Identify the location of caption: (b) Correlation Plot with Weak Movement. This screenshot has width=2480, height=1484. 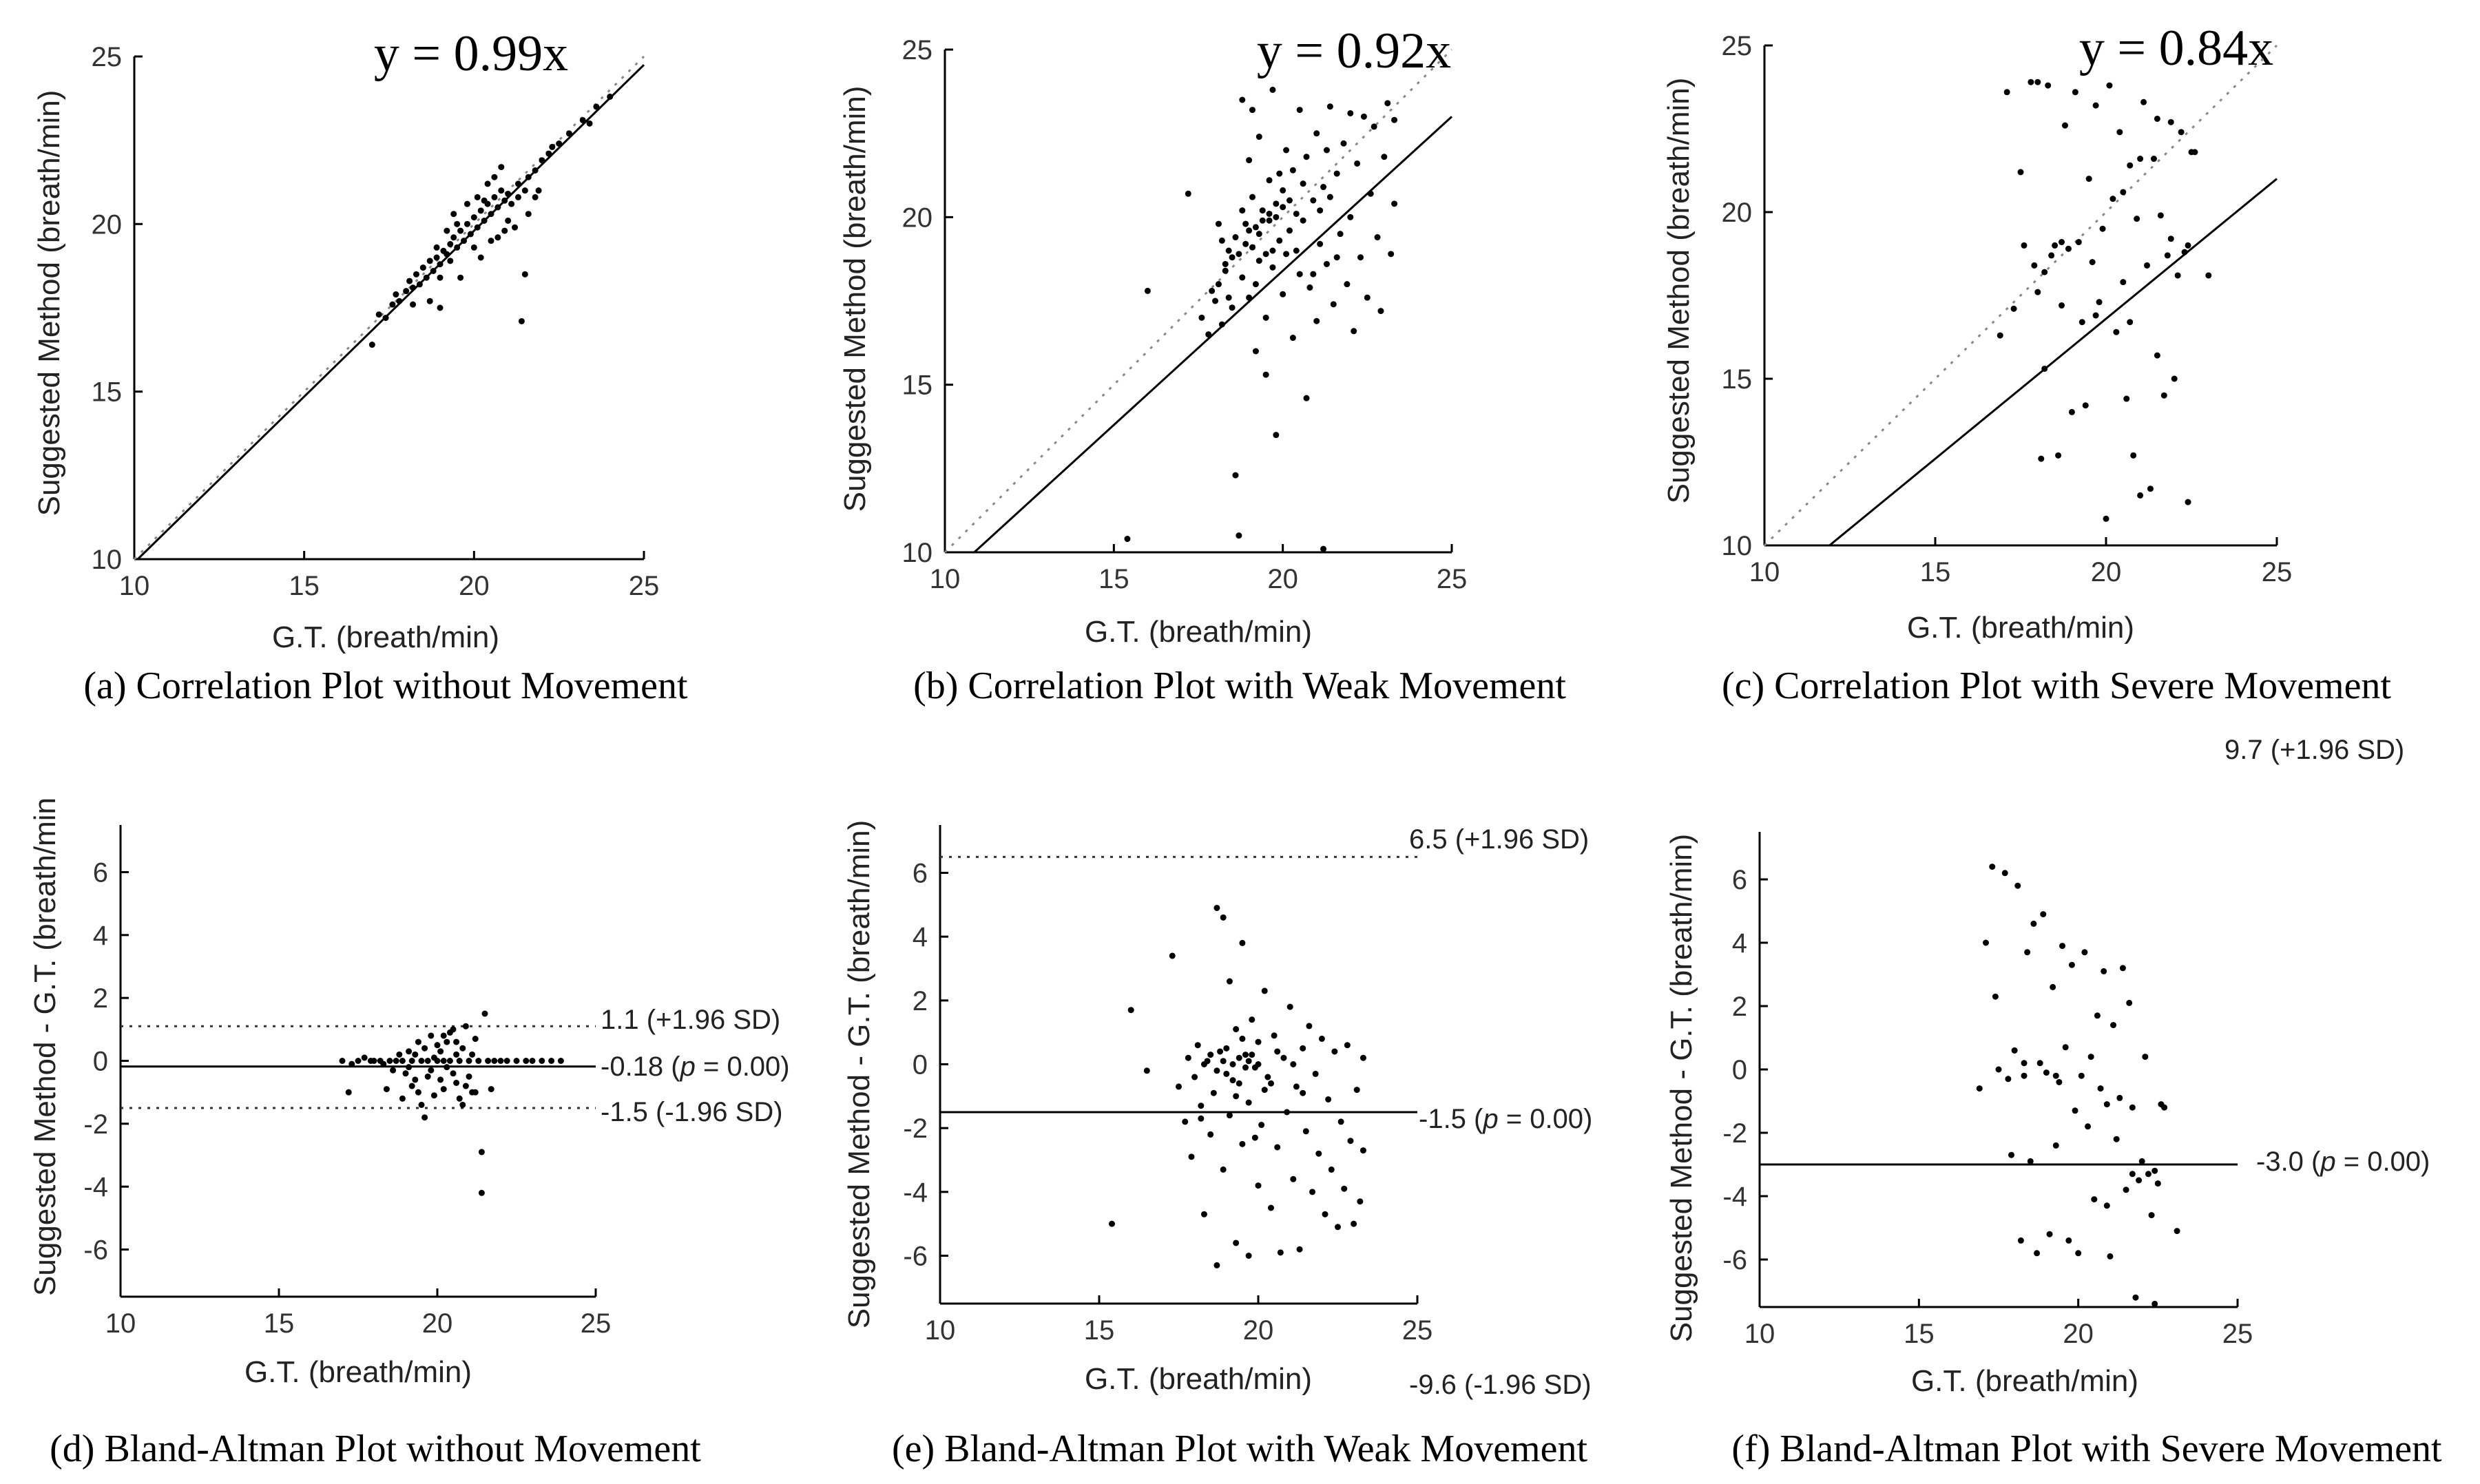
(1239, 686).